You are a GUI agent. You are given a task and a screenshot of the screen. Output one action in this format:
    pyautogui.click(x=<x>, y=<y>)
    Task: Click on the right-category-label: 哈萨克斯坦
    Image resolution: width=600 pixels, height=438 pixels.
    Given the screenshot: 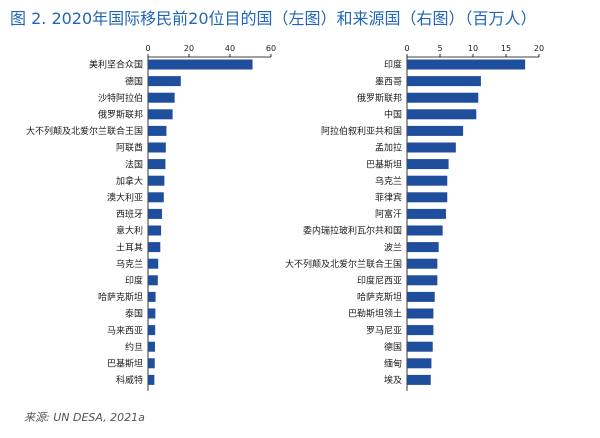 What is the action you would take?
    pyautogui.click(x=379, y=297)
    